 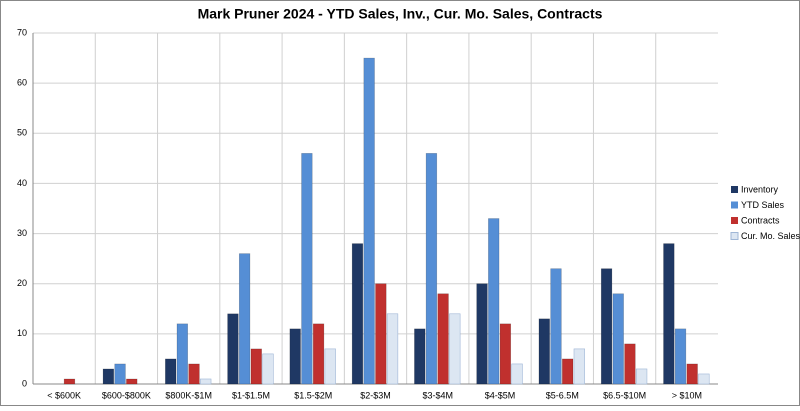 What do you see at coordinates (760, 189) in the screenshot?
I see `legend-label: Inventory` at bounding box center [760, 189].